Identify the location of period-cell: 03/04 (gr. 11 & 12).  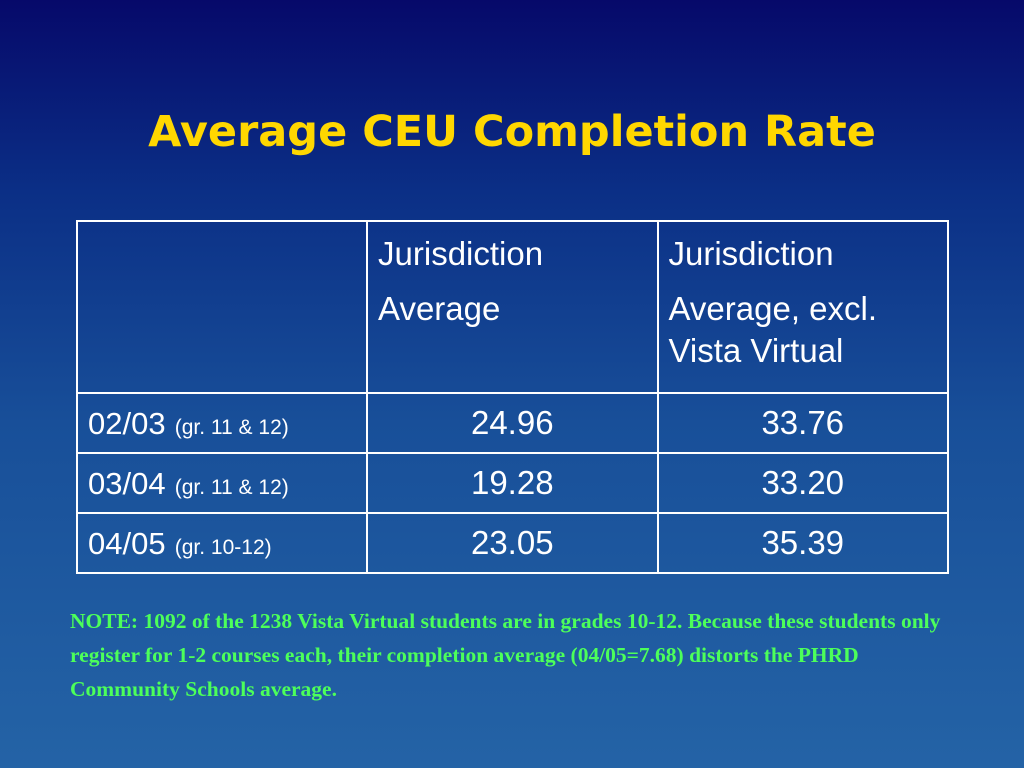
(222, 483).